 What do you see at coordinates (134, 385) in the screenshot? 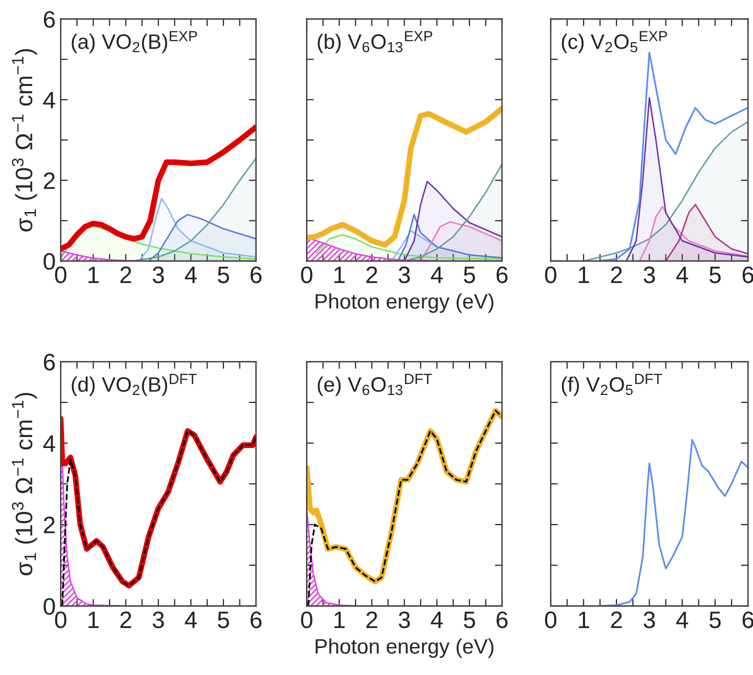
I see `text: (d) VO$_{2}$(B)$^{DFT}$` at bounding box center [134, 385].